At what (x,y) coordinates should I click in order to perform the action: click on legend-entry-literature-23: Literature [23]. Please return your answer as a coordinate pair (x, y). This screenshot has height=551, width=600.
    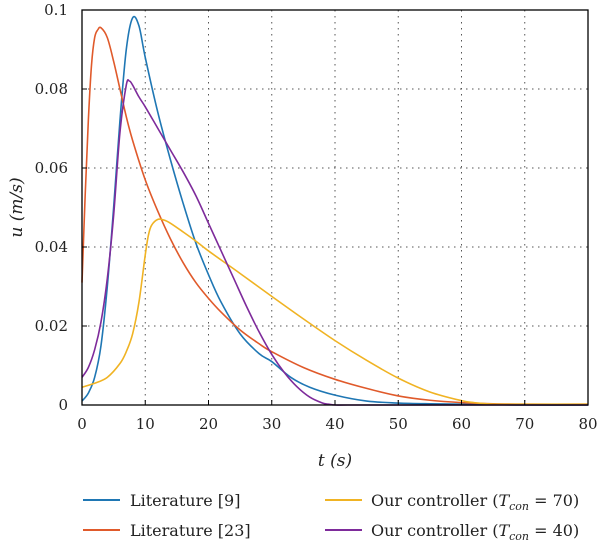
    Looking at the image, I should click on (167, 530).